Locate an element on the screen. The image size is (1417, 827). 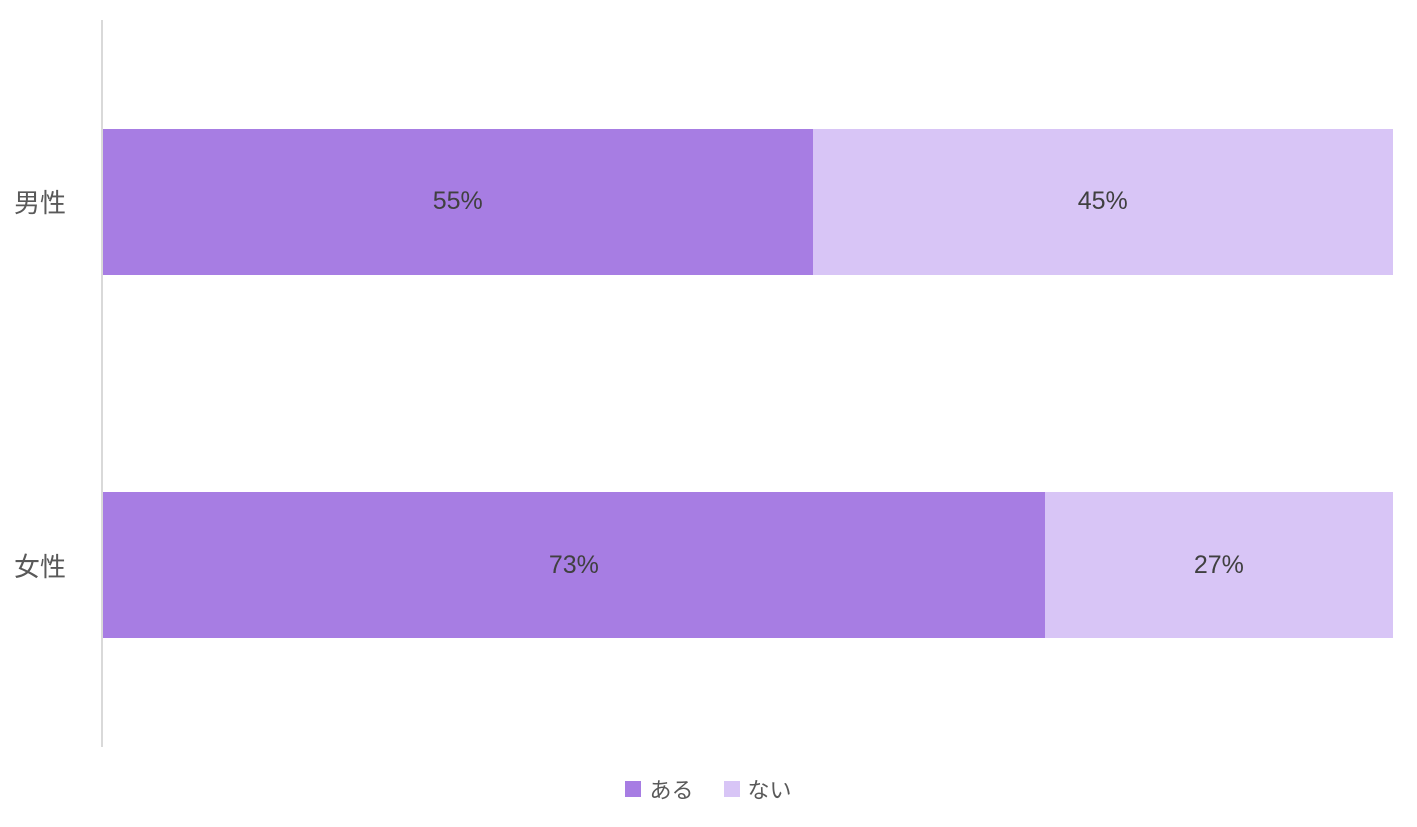
category-label: 女性 is located at coordinates (40, 566).